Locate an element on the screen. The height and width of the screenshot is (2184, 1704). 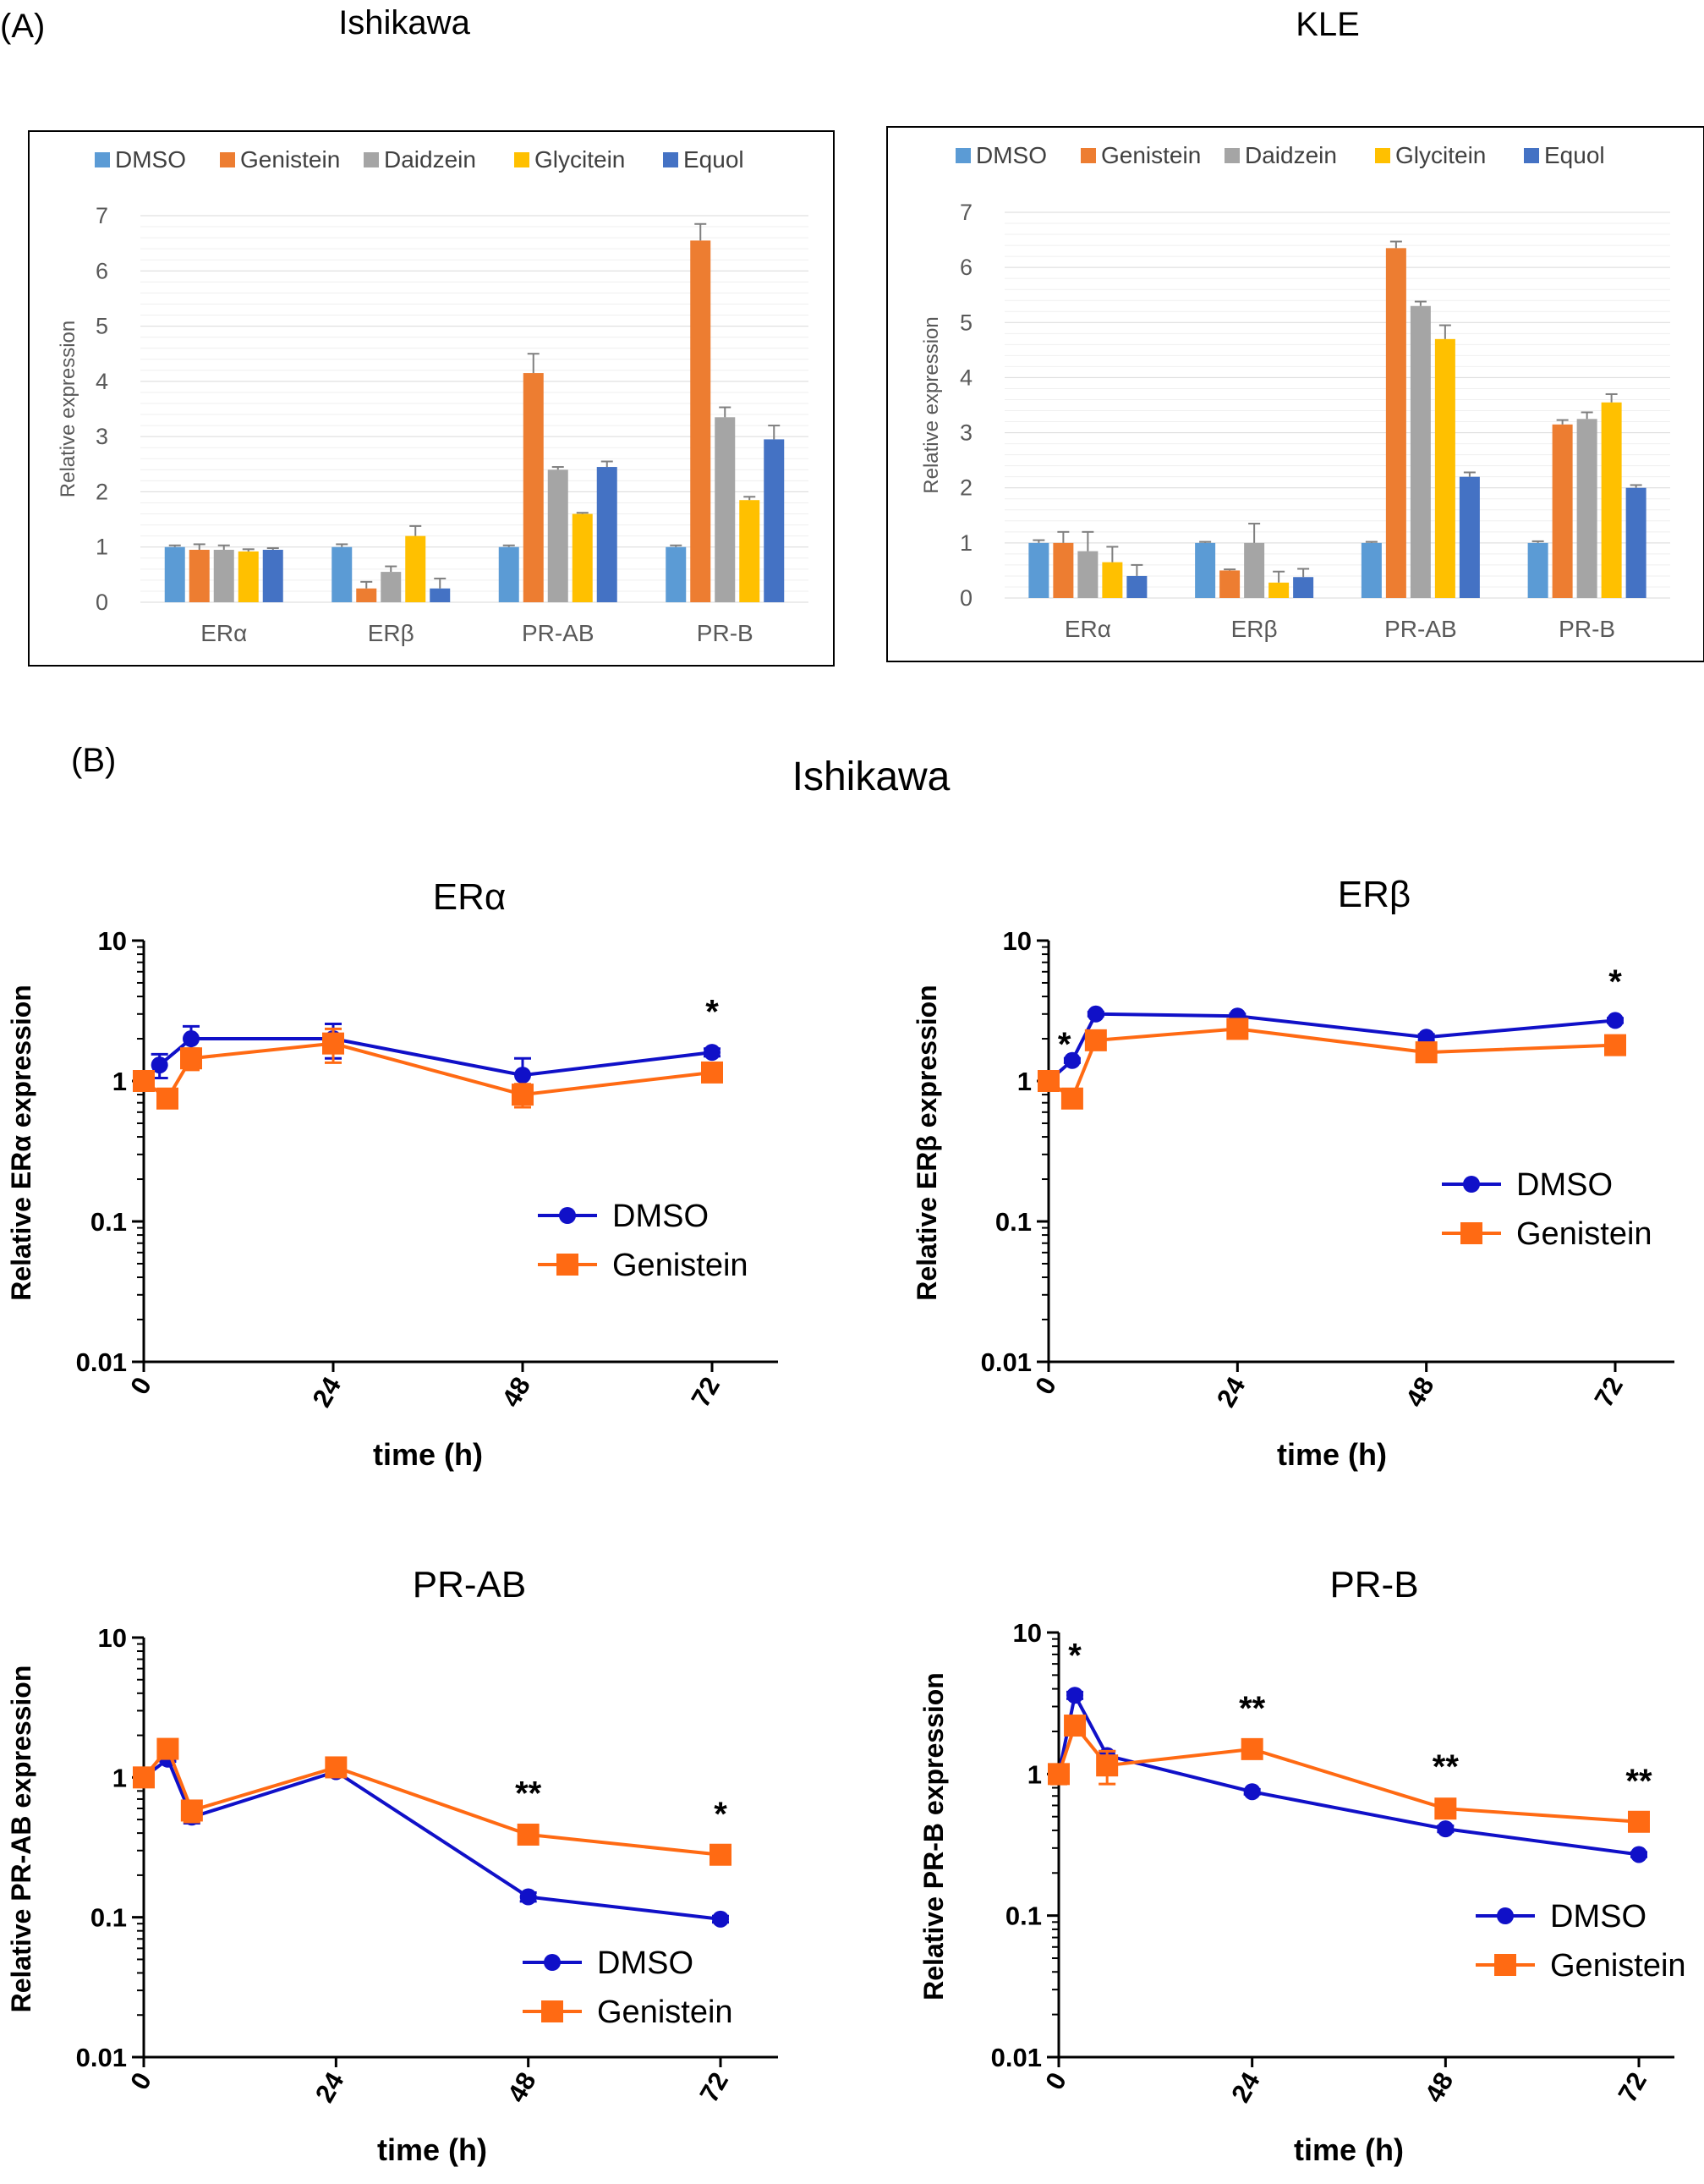
x-tick-label: 48 is located at coordinates (521, 2087).